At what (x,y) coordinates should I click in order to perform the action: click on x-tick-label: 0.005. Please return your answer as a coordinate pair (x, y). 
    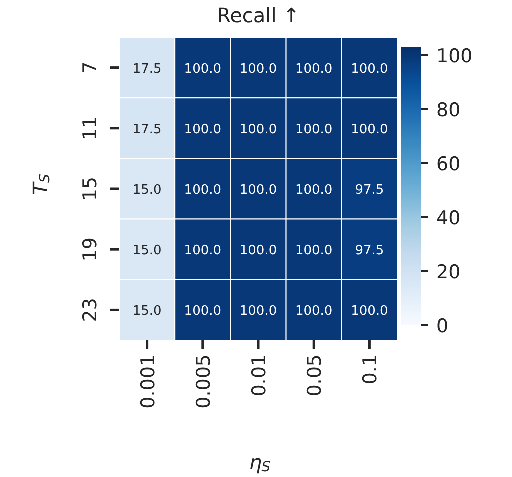
    Looking at the image, I should click on (203, 381).